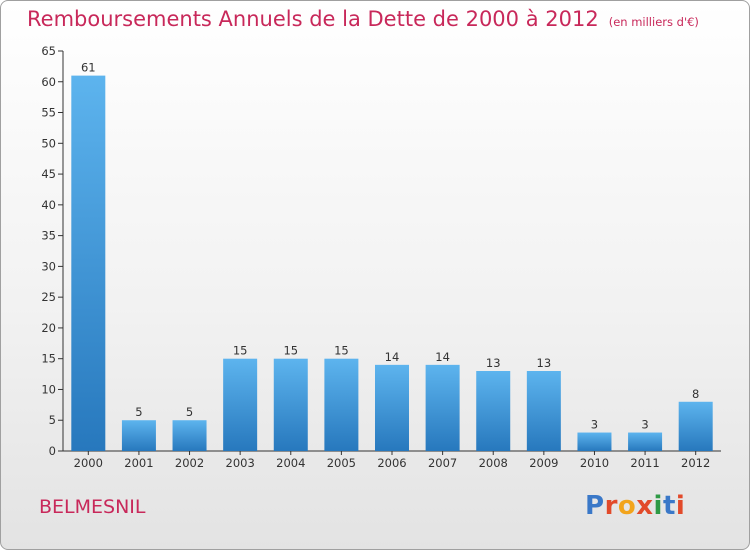  Describe the element at coordinates (48, 297) in the screenshot. I see `y-tick-label: 25` at that location.